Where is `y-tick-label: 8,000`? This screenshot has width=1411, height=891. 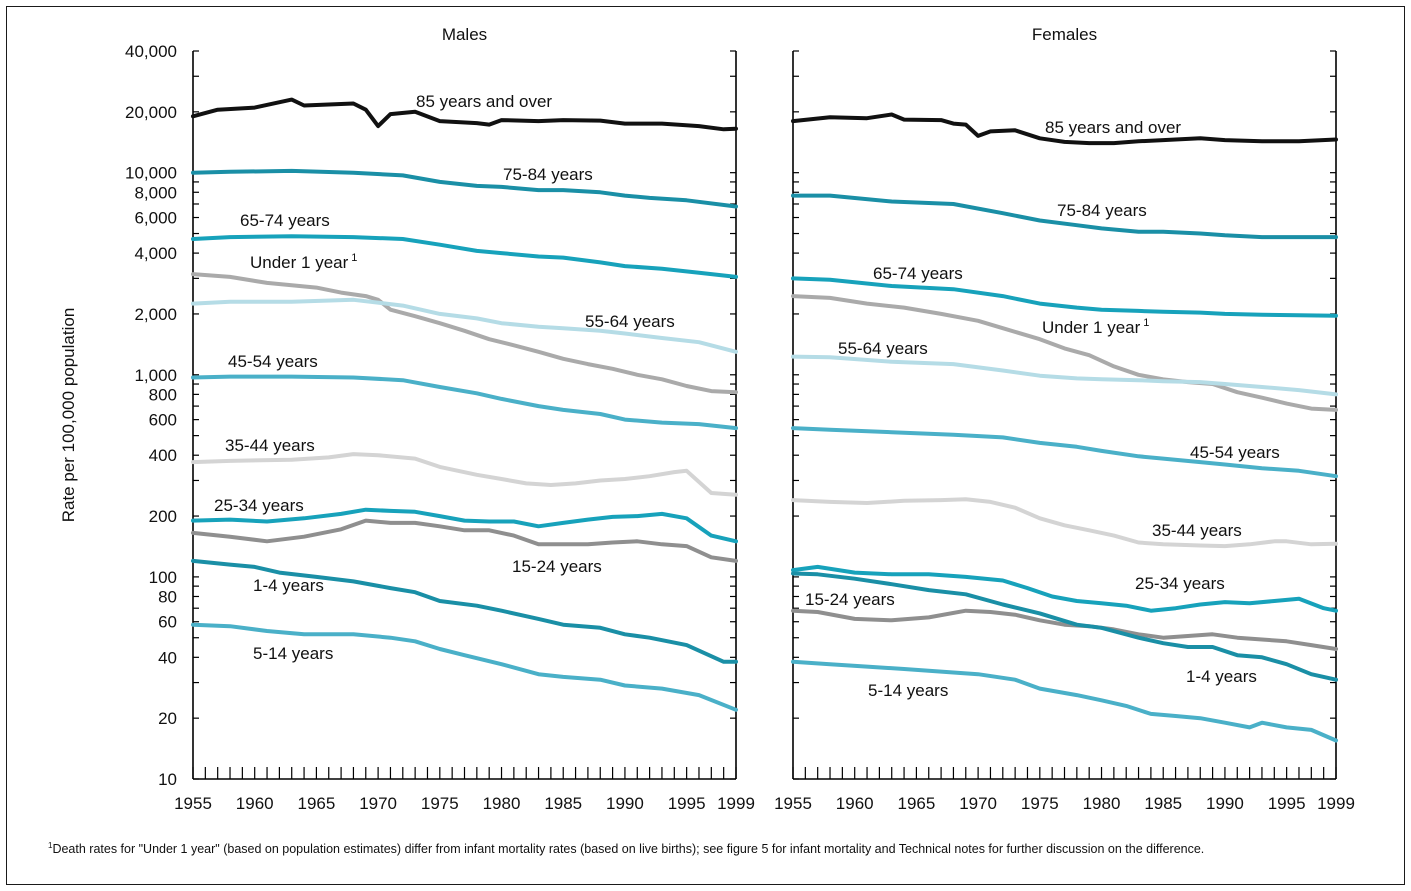 y-tick-label: 8,000 is located at coordinates (155, 192).